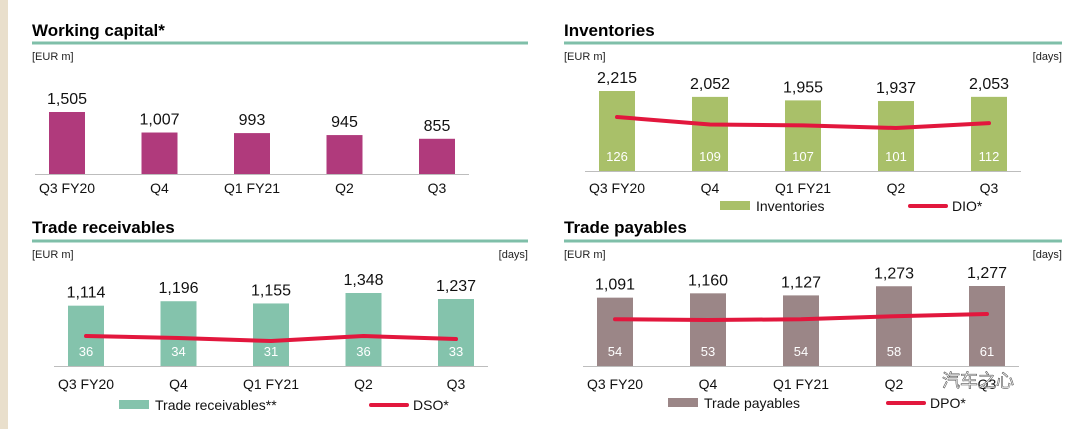 This screenshot has width=1080, height=429. What do you see at coordinates (363, 351) in the screenshot?
I see `chart3-line-value-4: 36` at bounding box center [363, 351].